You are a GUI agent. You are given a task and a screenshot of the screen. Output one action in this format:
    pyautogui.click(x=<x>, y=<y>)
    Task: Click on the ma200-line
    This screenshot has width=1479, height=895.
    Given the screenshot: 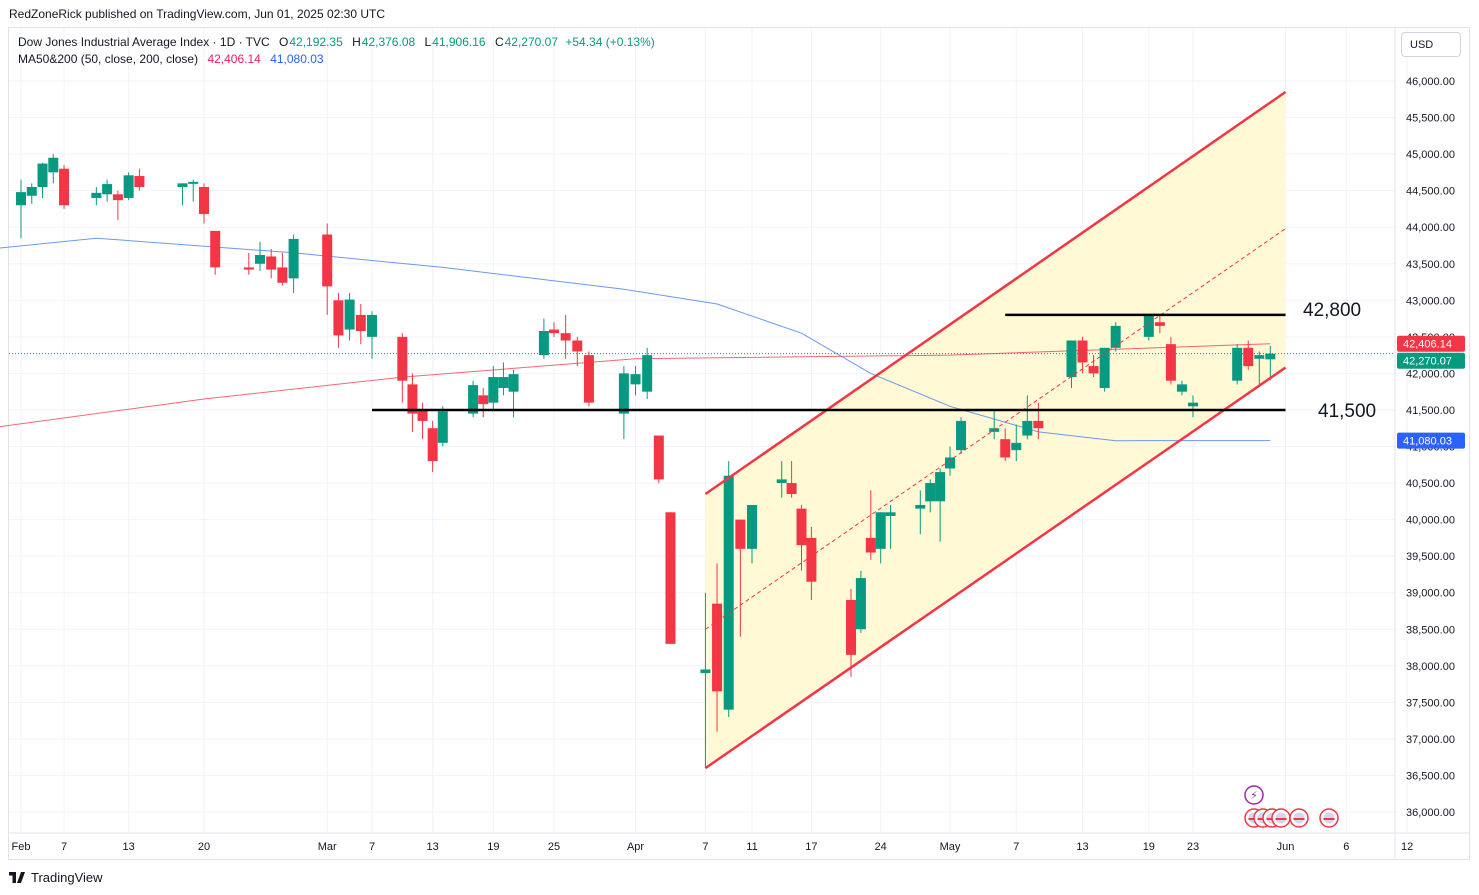 What is the action you would take?
    pyautogui.click(x=635, y=385)
    